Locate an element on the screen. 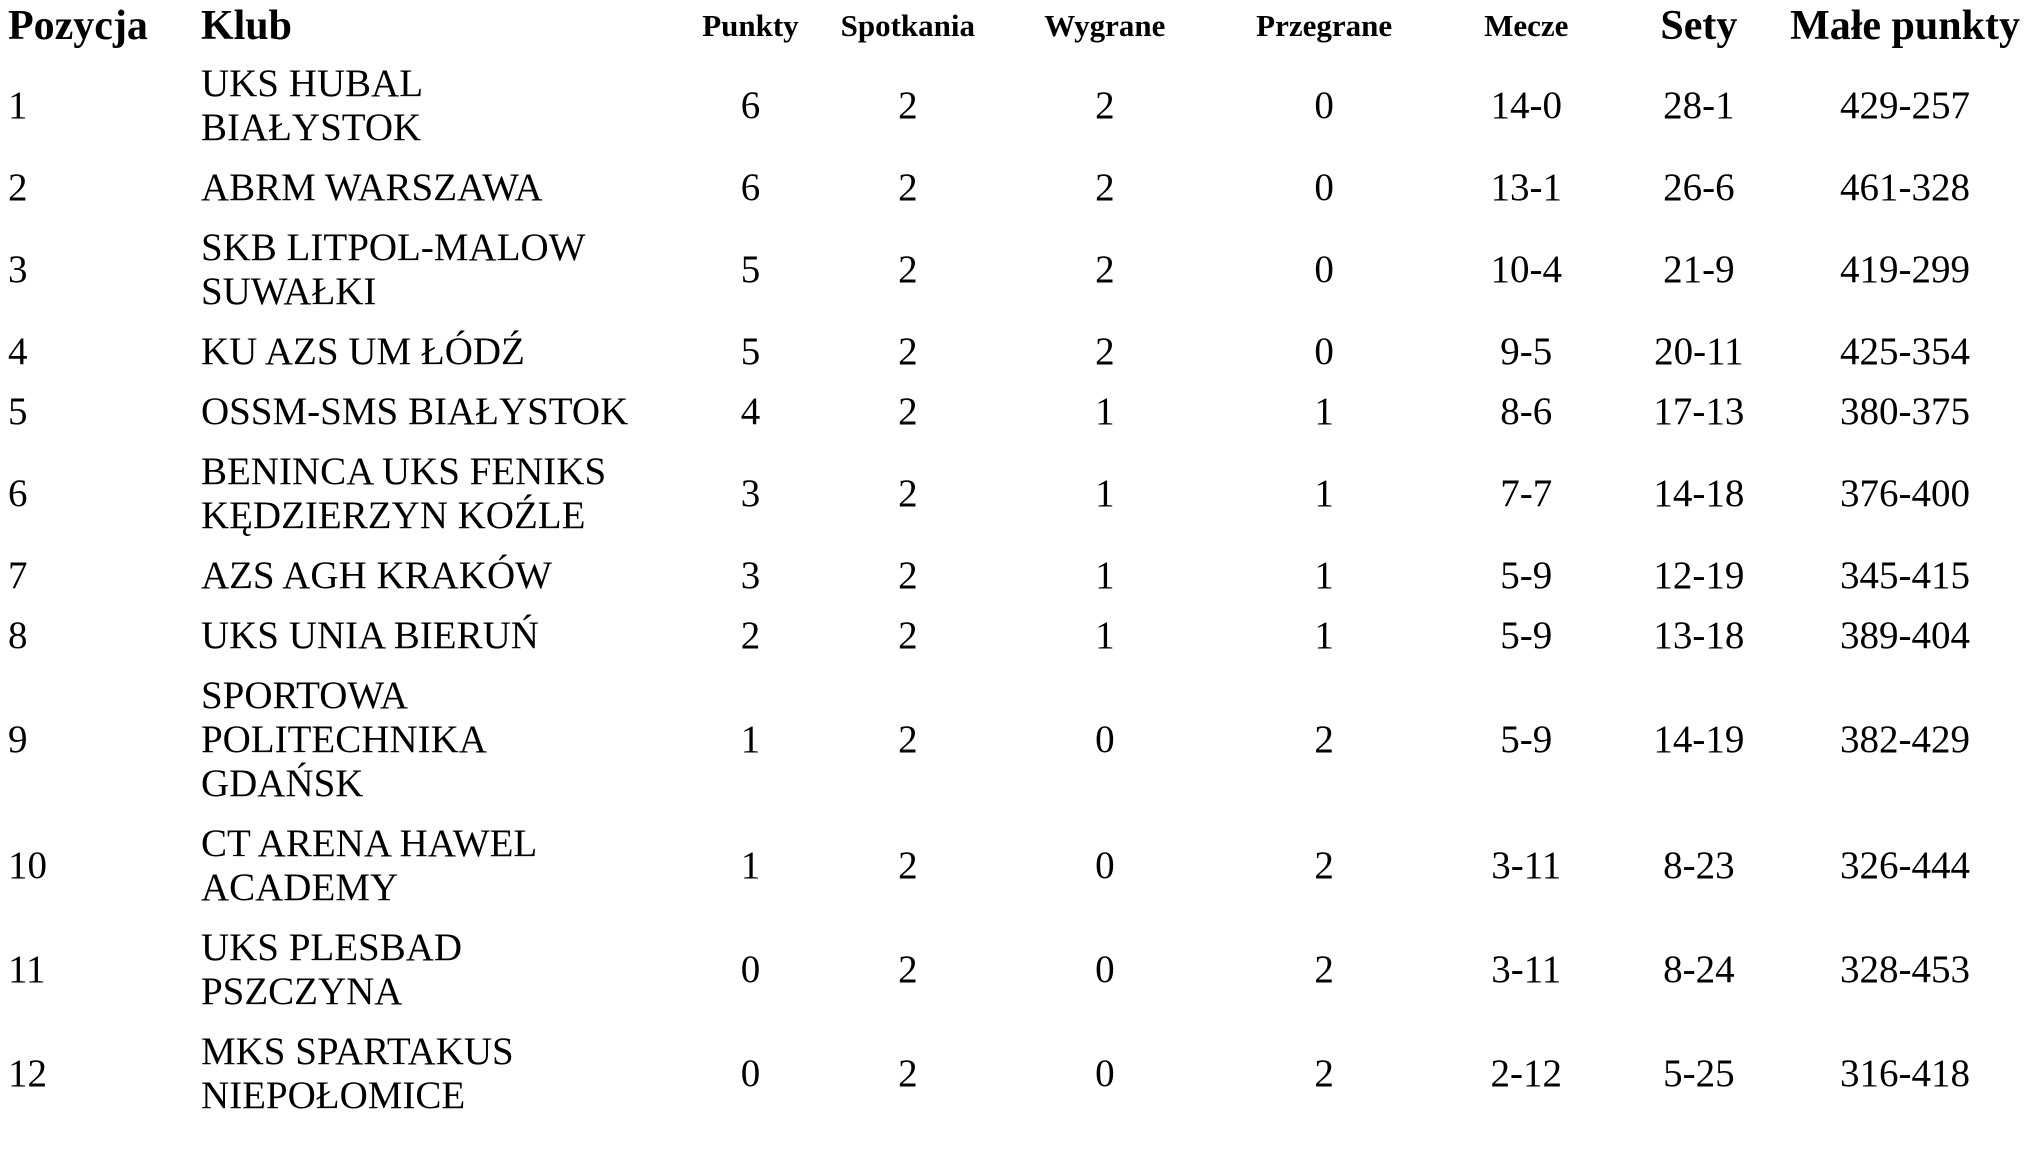 Image resolution: width=2031 pixels, height=1152 pixels. cell-punkty: 4 is located at coordinates (750, 412).